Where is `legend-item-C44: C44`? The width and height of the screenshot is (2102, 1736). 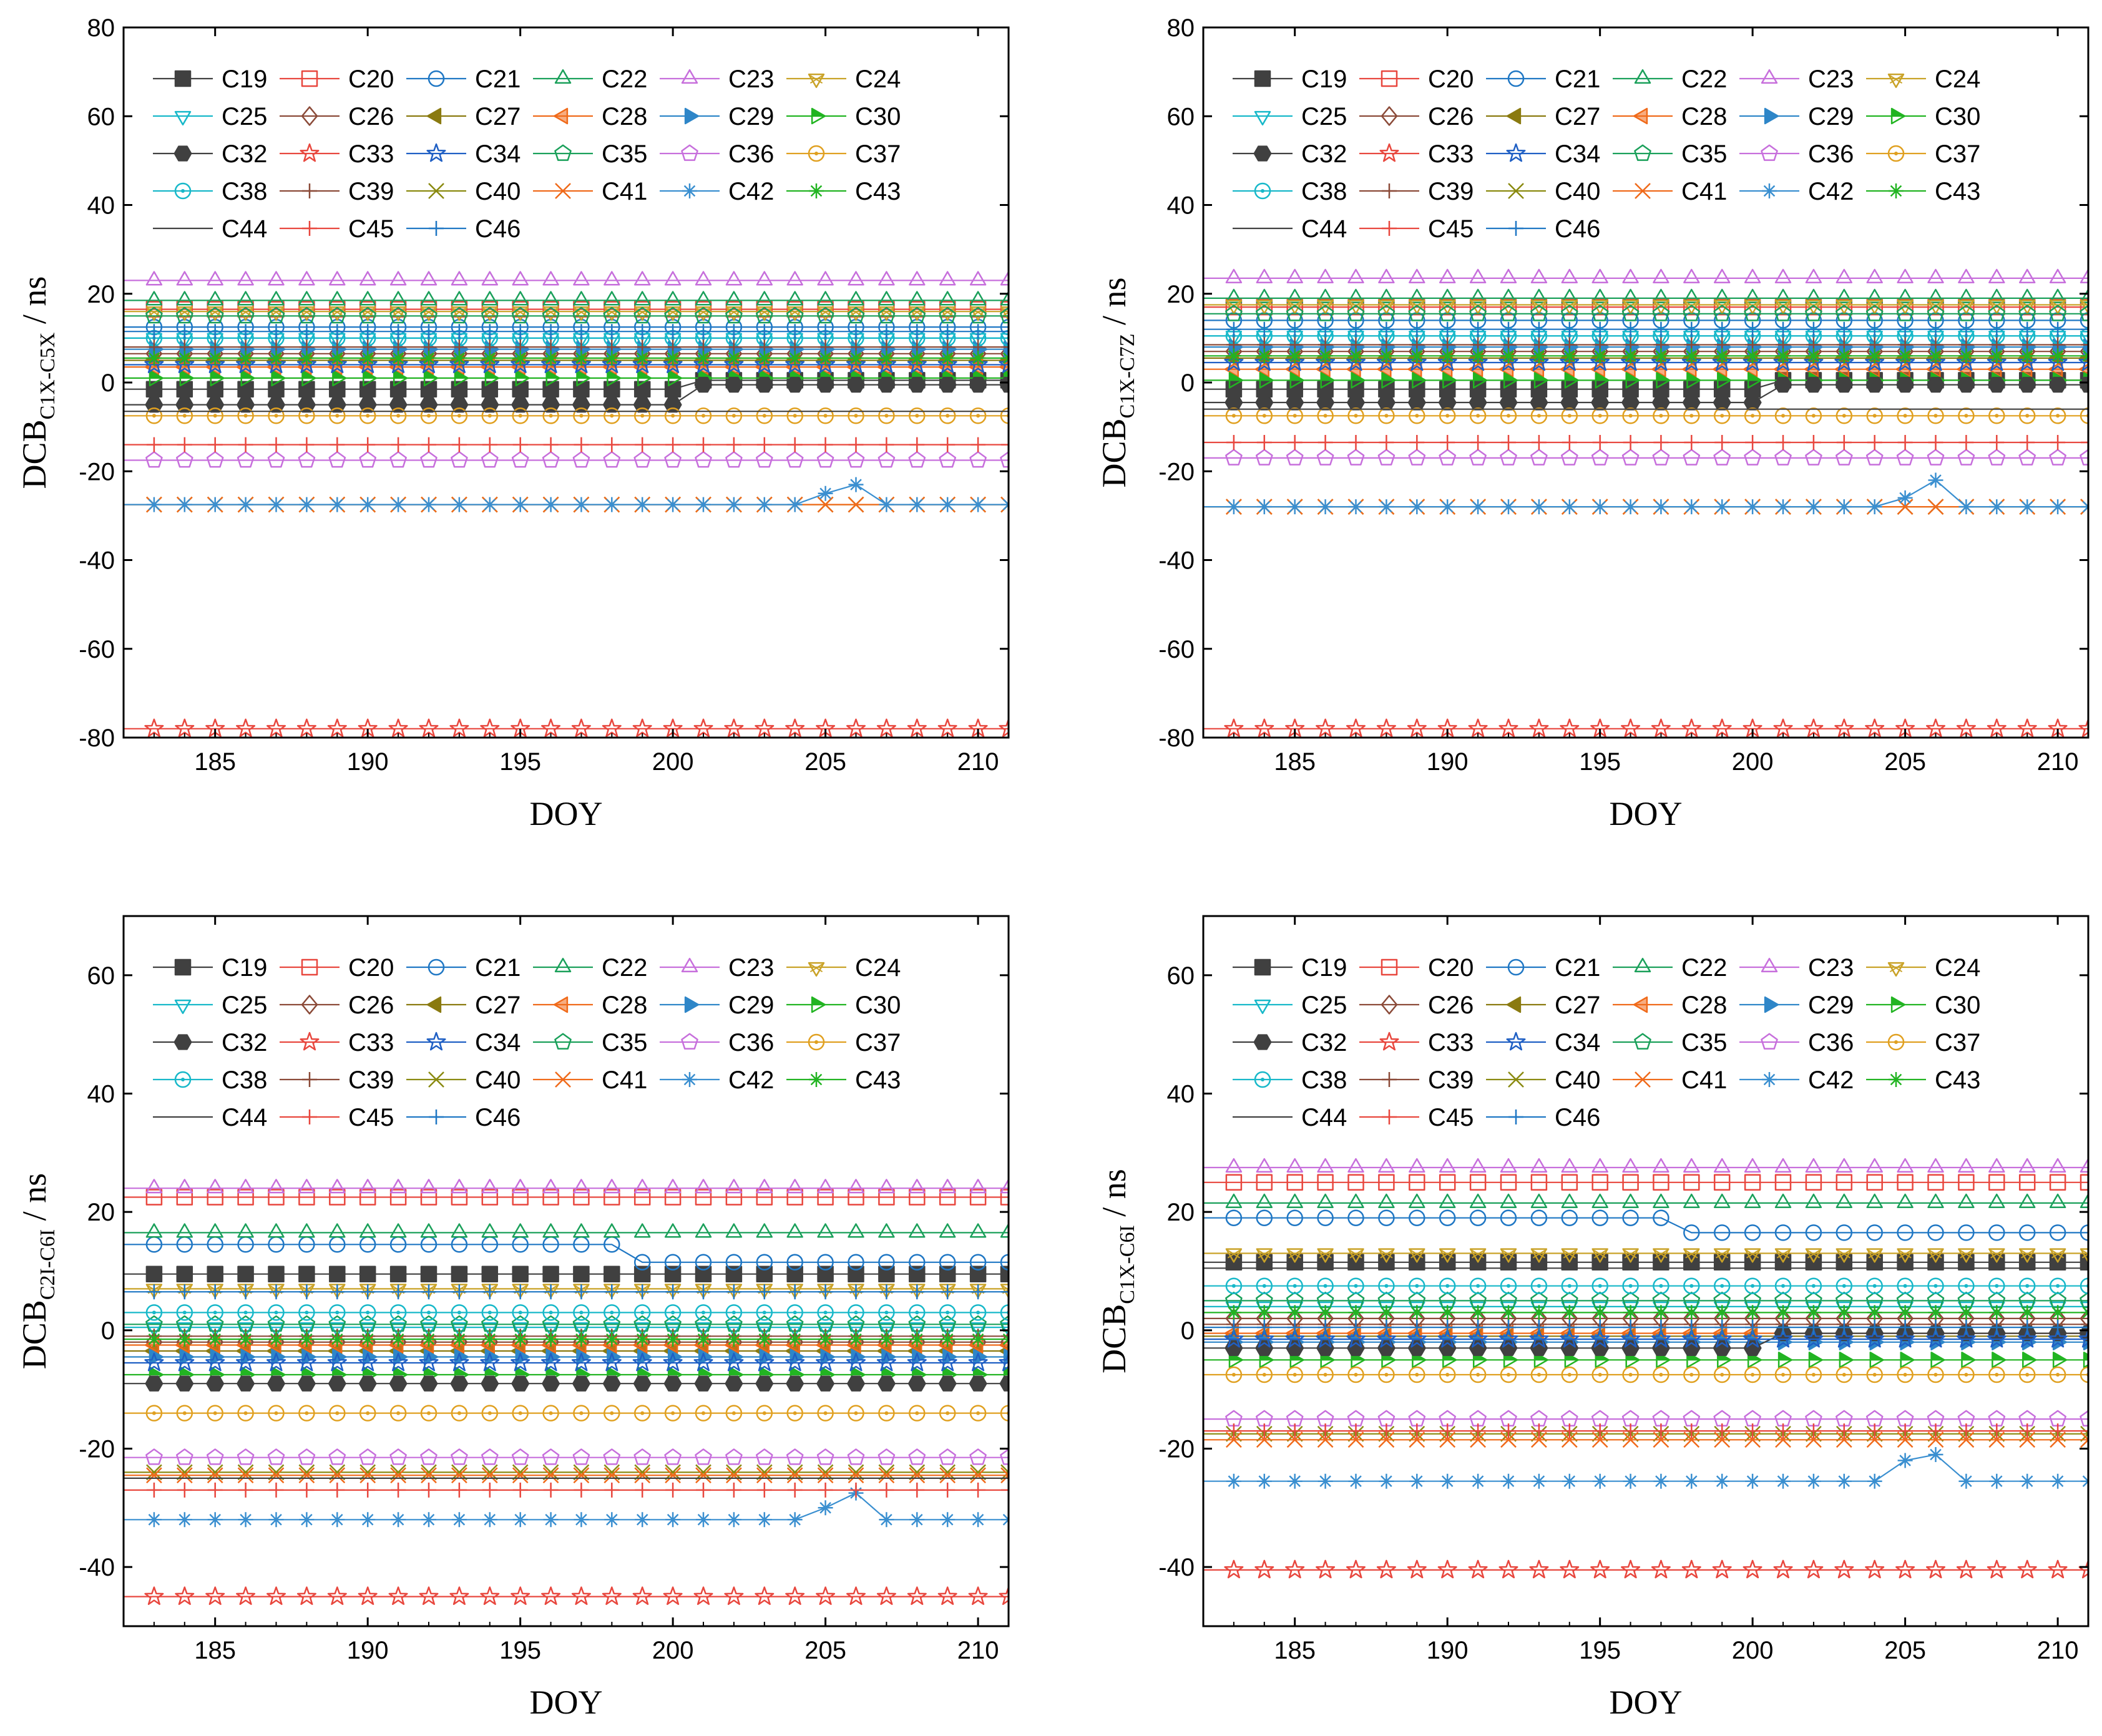
legend-item-C44: C44 is located at coordinates (1290, 1117).